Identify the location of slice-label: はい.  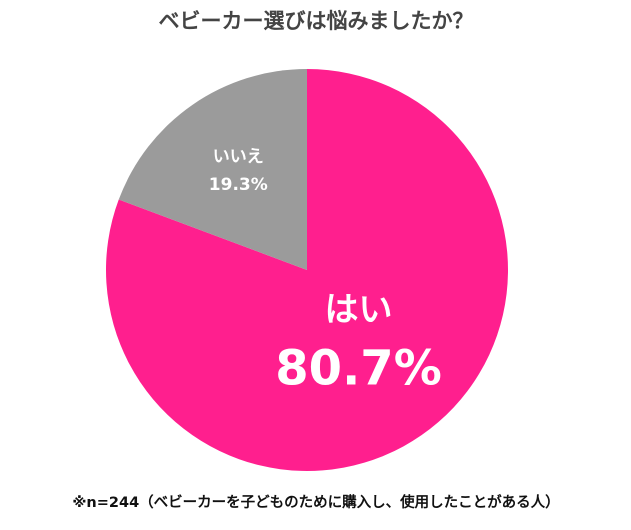
(359, 310).